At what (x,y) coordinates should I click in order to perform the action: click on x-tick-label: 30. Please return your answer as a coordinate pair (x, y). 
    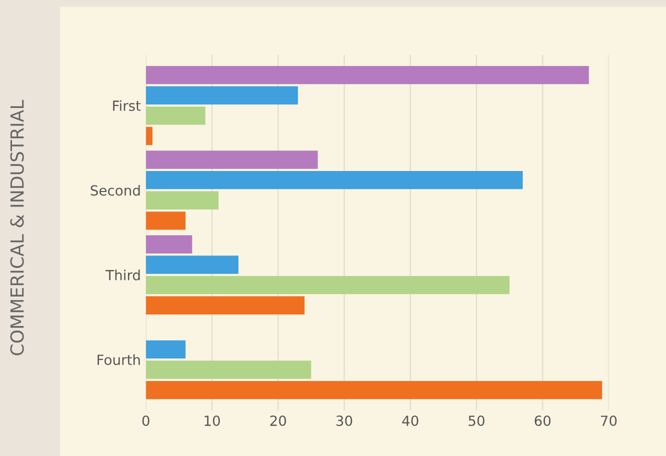
    Looking at the image, I should click on (344, 421).